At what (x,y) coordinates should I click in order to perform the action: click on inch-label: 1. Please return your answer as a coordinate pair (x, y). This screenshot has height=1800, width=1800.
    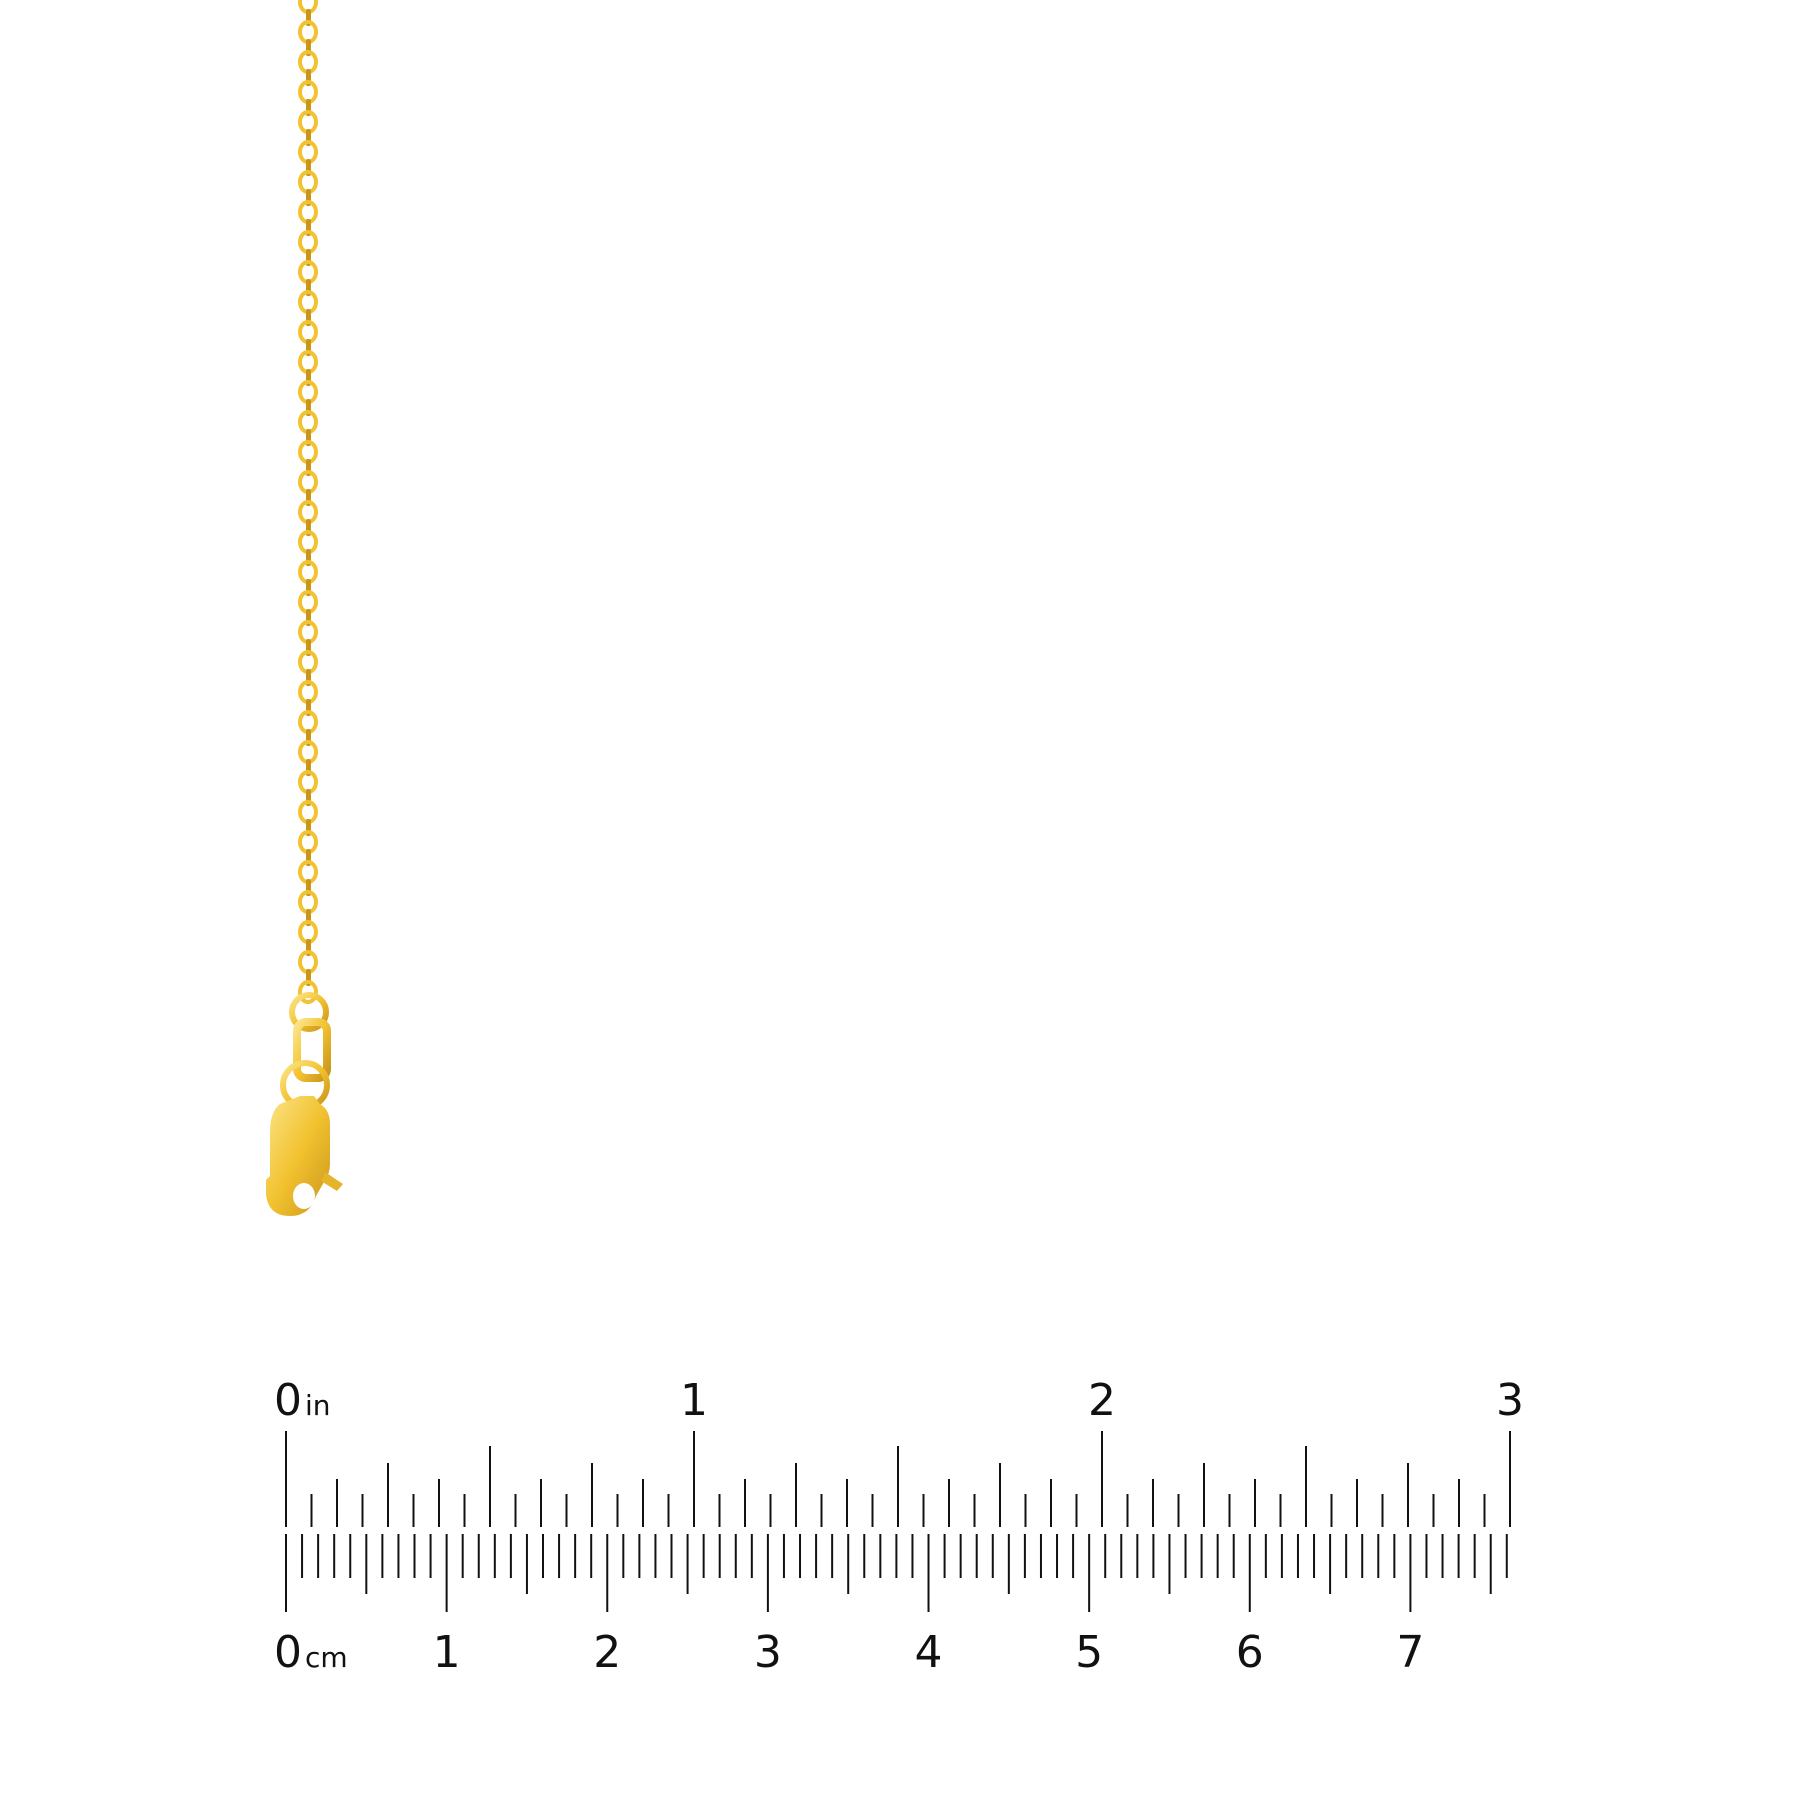
    Looking at the image, I should click on (694, 1400).